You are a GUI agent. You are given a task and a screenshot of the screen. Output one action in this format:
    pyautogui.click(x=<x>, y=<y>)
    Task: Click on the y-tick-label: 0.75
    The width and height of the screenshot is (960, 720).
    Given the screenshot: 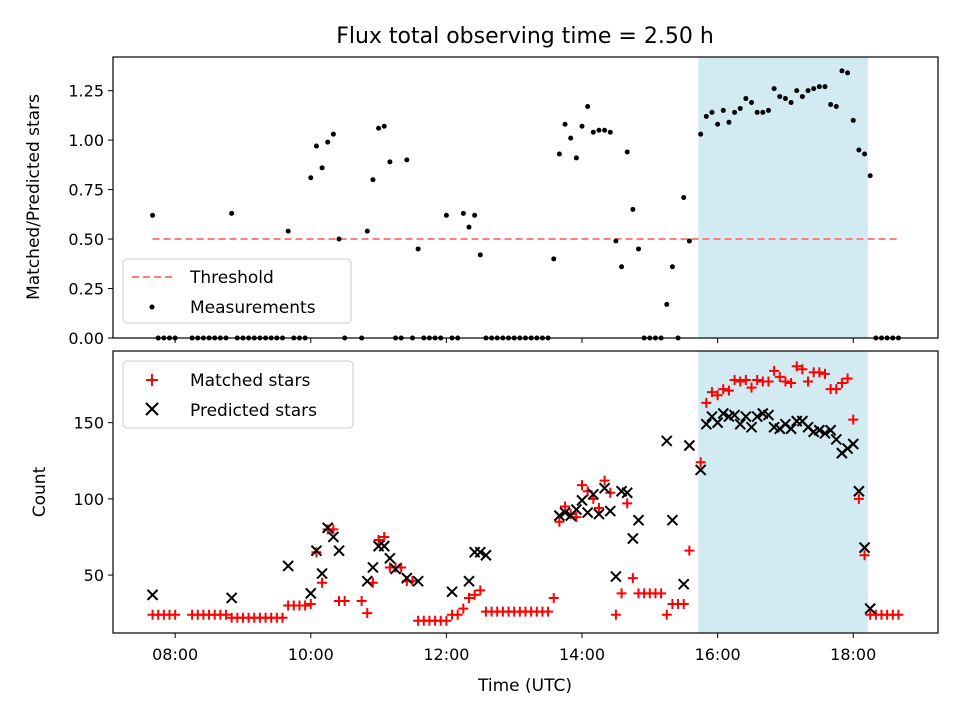 What is the action you would take?
    pyautogui.click(x=86, y=190)
    